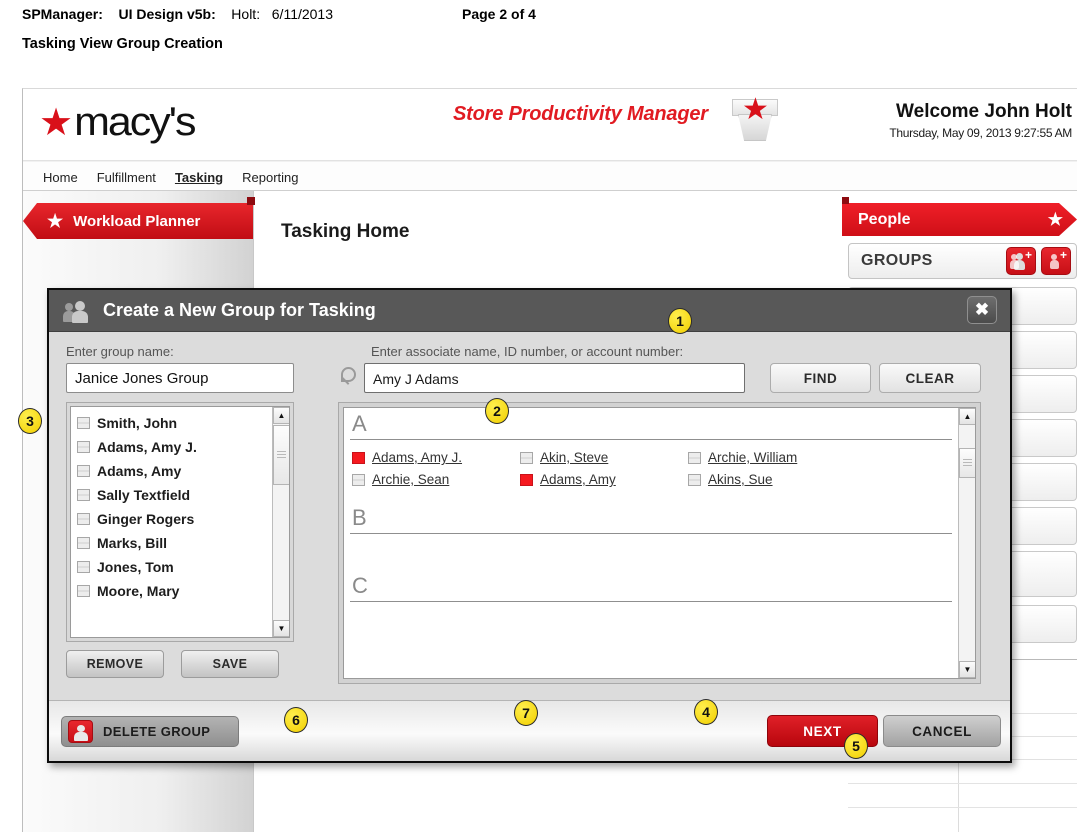 The height and width of the screenshot is (832, 1077). Describe the element at coordinates (132, 543) in the screenshot. I see `member-name: Marks, Bill` at that location.